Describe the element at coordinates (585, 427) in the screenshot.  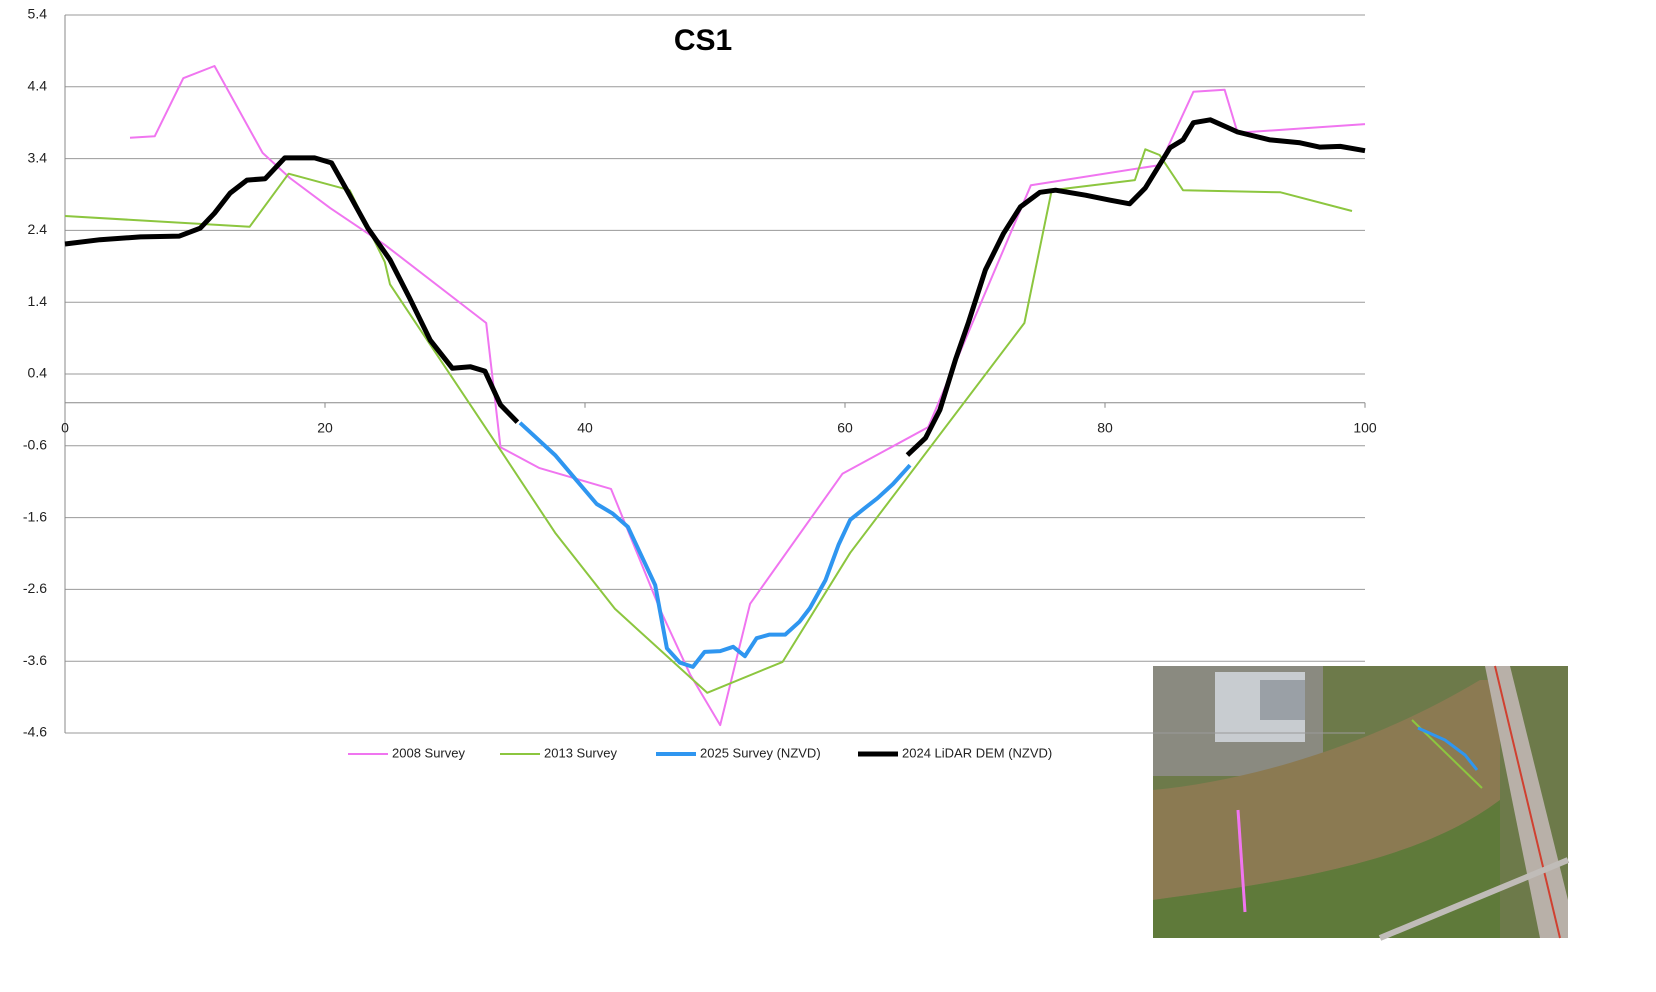
I see `x-tick-label: 40` at that location.